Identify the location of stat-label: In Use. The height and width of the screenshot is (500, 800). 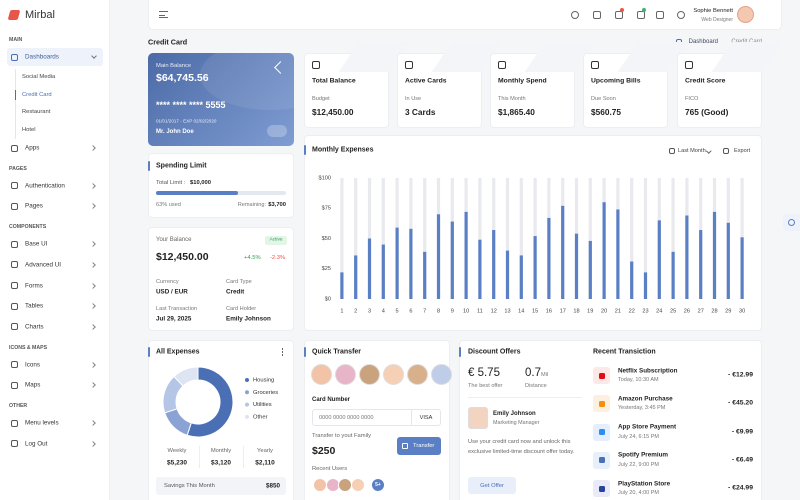
(413, 99).